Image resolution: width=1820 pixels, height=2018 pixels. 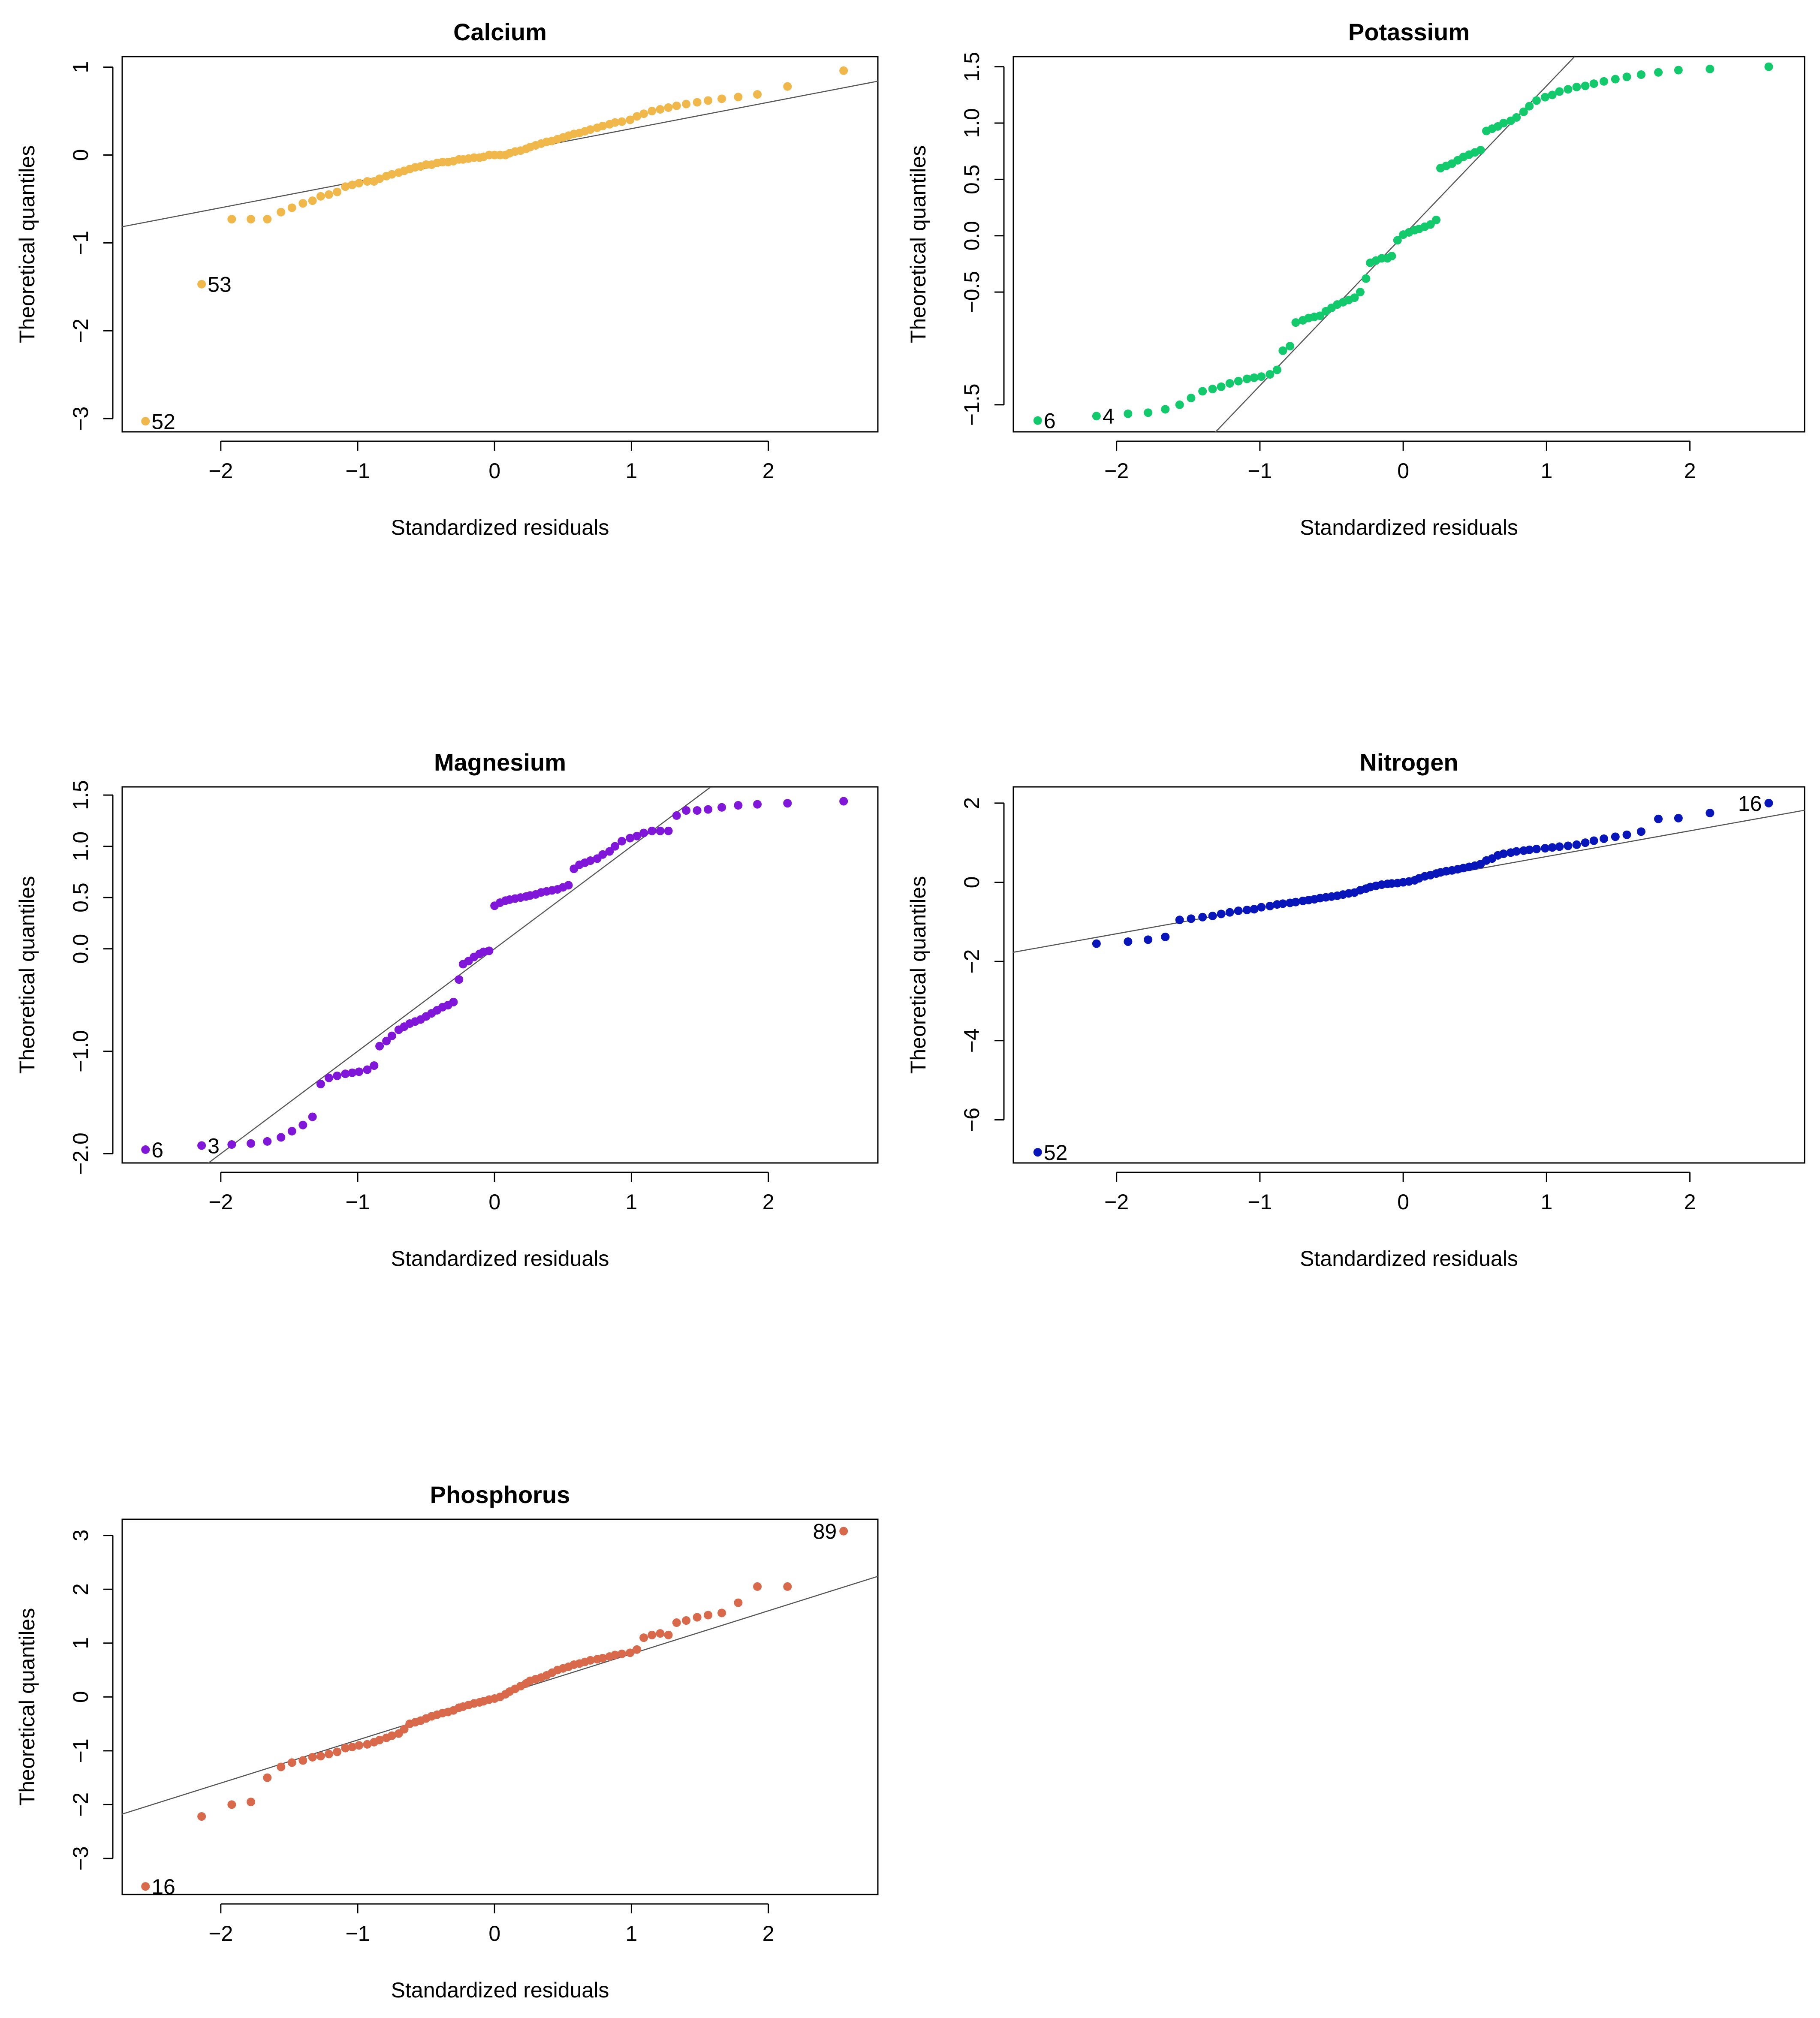 I want to click on y-tick-label: −2.0, so click(x=81, y=1153).